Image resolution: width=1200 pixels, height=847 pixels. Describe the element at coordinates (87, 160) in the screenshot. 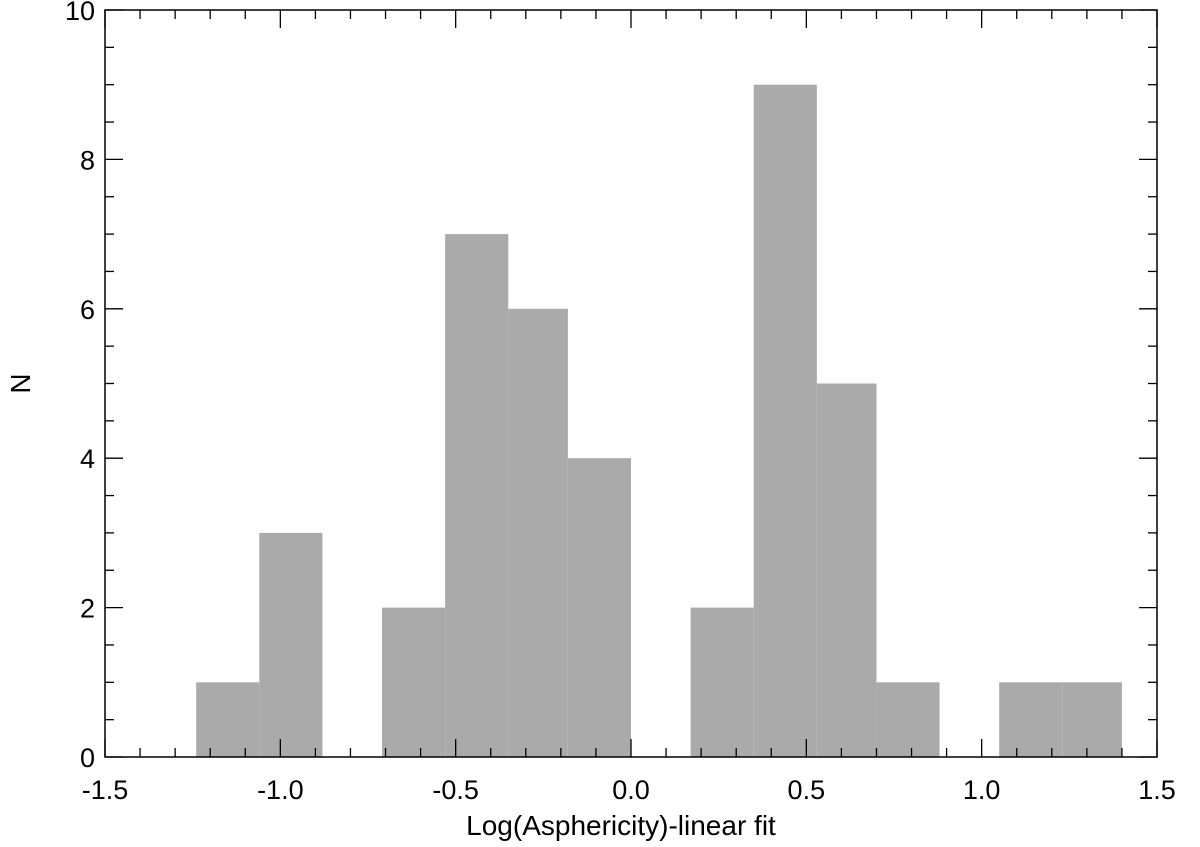

I see `y-tick-label: 8` at that location.